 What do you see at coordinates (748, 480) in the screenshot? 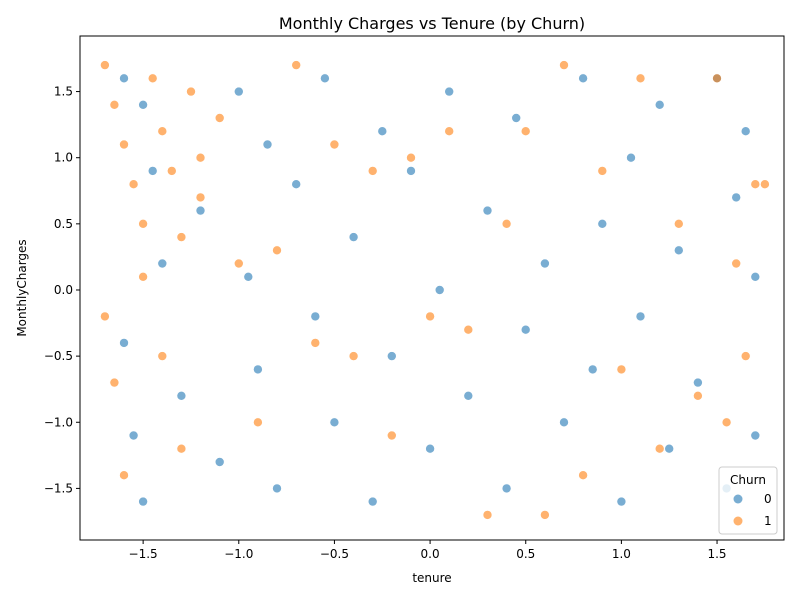
I see `legend-title: Churn` at bounding box center [748, 480].